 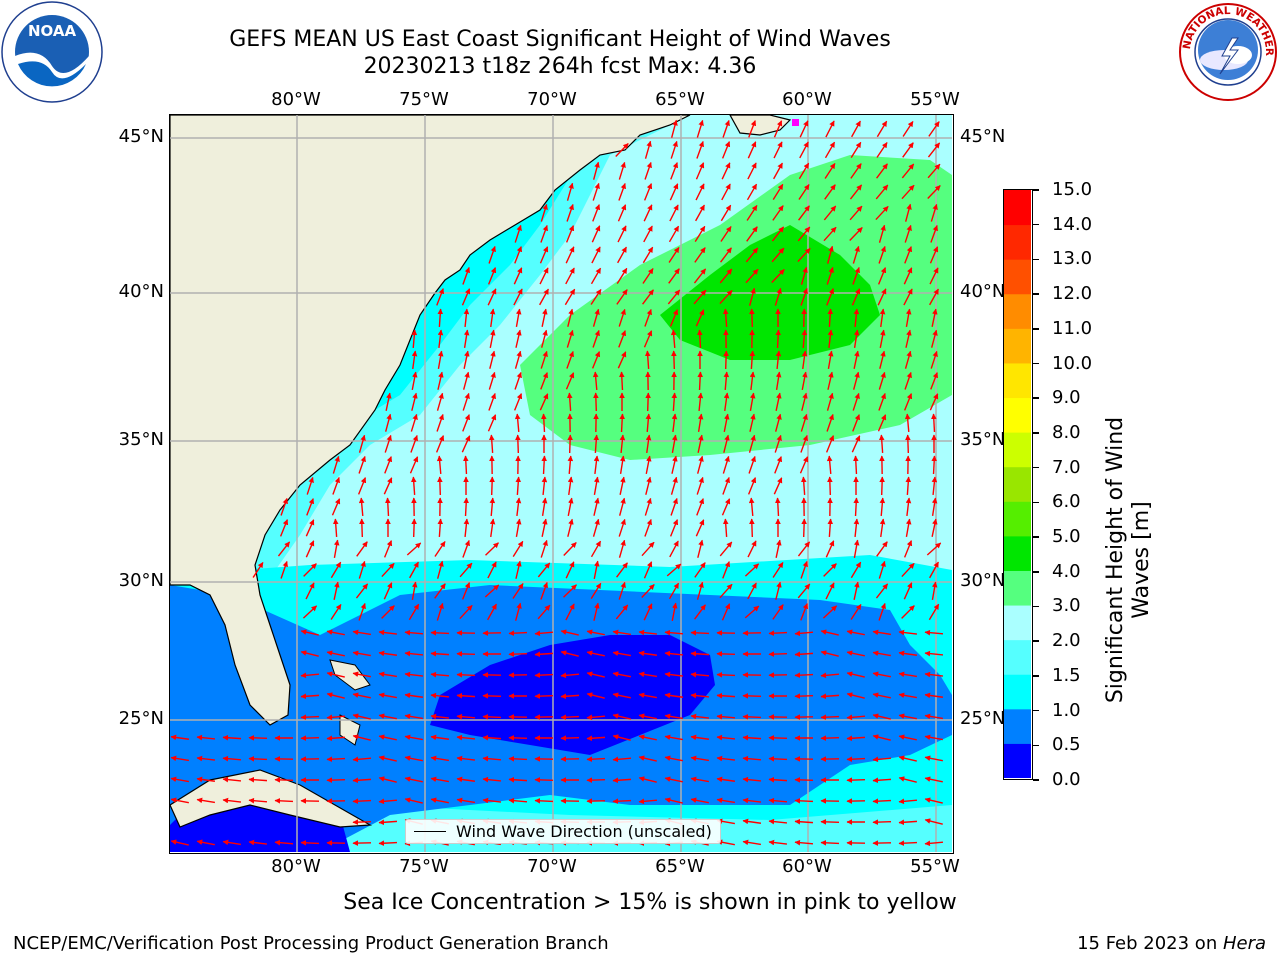 I want to click on legend-line-swatch, so click(x=430, y=831).